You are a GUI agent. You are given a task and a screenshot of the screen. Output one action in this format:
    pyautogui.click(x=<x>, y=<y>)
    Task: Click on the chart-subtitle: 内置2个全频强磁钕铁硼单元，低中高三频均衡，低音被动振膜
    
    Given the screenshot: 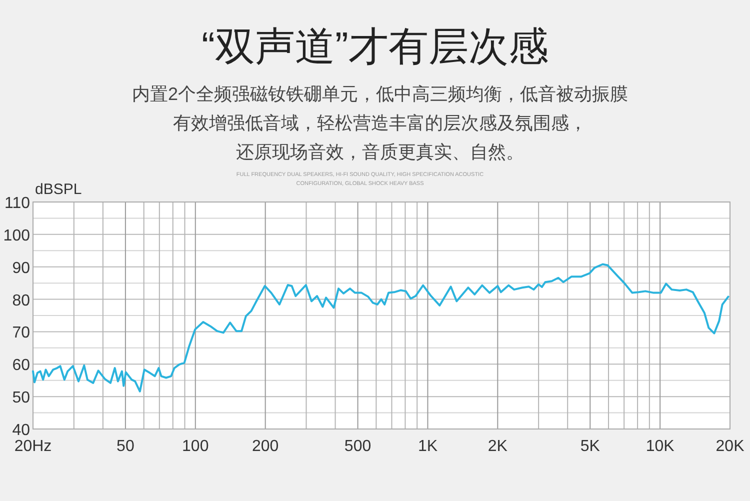 What is the action you would take?
    pyautogui.click(x=380, y=94)
    